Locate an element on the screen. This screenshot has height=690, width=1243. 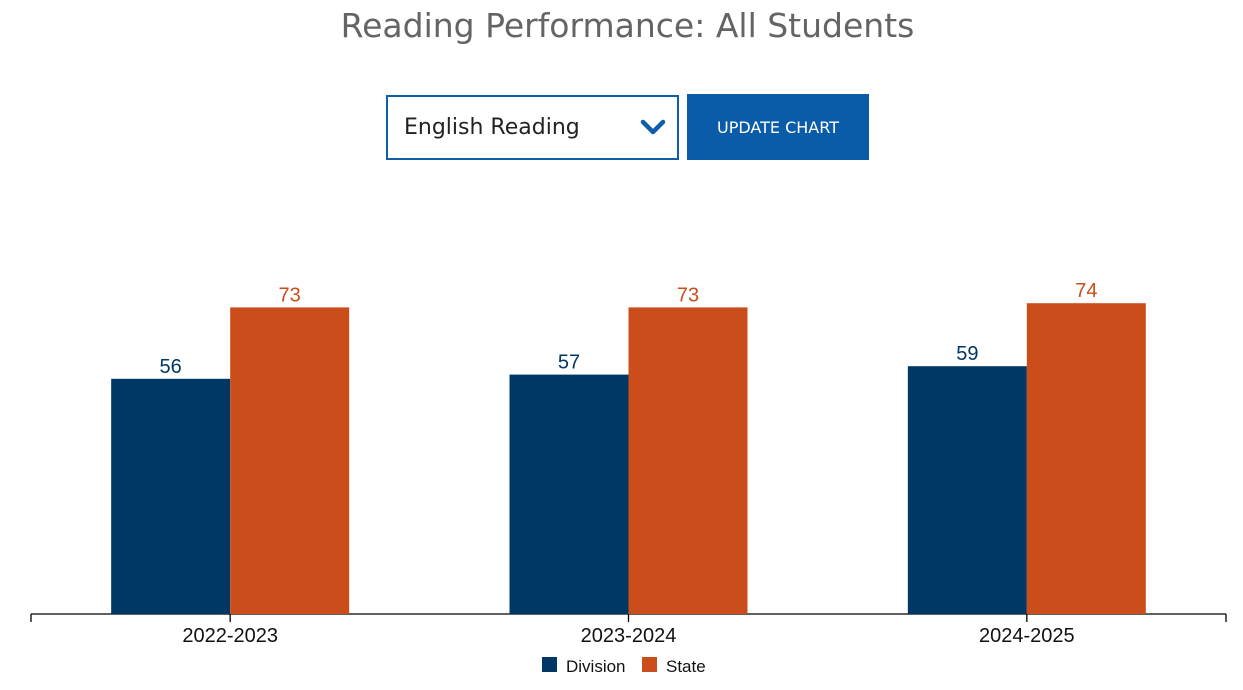
update-chart-button: UPDATE CHART is located at coordinates (778, 127).